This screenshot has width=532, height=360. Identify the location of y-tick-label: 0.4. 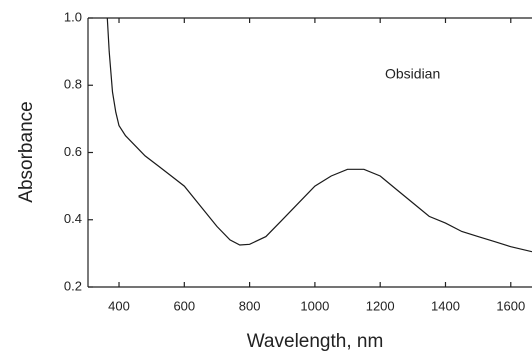
(73, 218).